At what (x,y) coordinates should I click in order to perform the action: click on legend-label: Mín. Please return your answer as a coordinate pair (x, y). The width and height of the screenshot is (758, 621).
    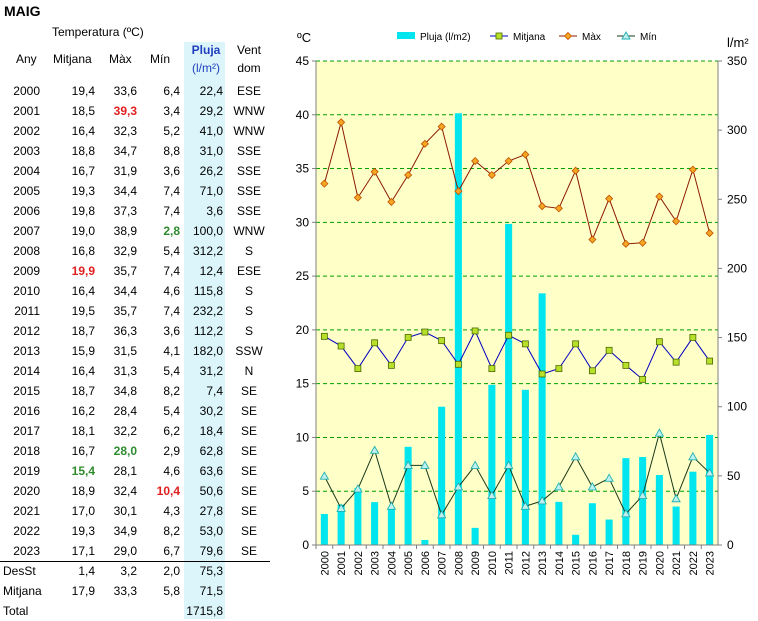
    Looking at the image, I should click on (648, 37).